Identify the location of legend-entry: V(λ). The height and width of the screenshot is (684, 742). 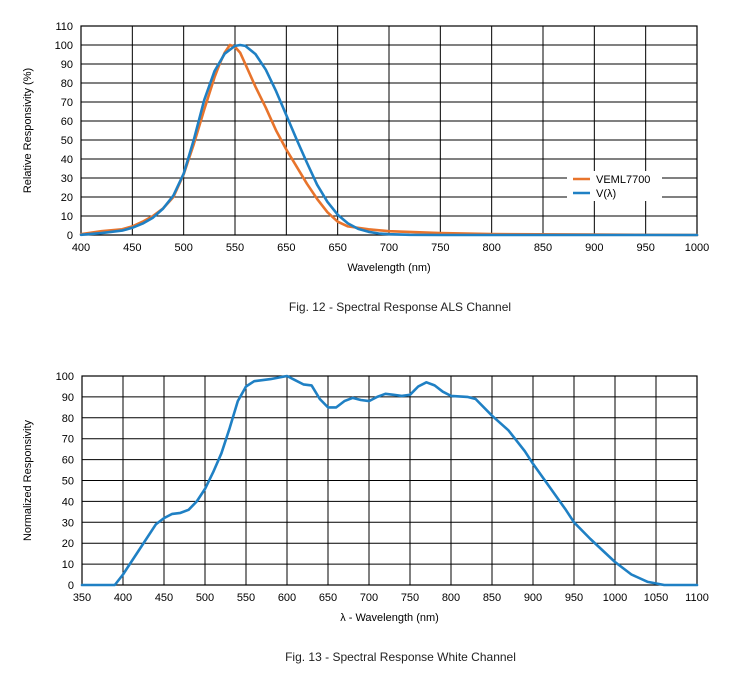
(606, 194).